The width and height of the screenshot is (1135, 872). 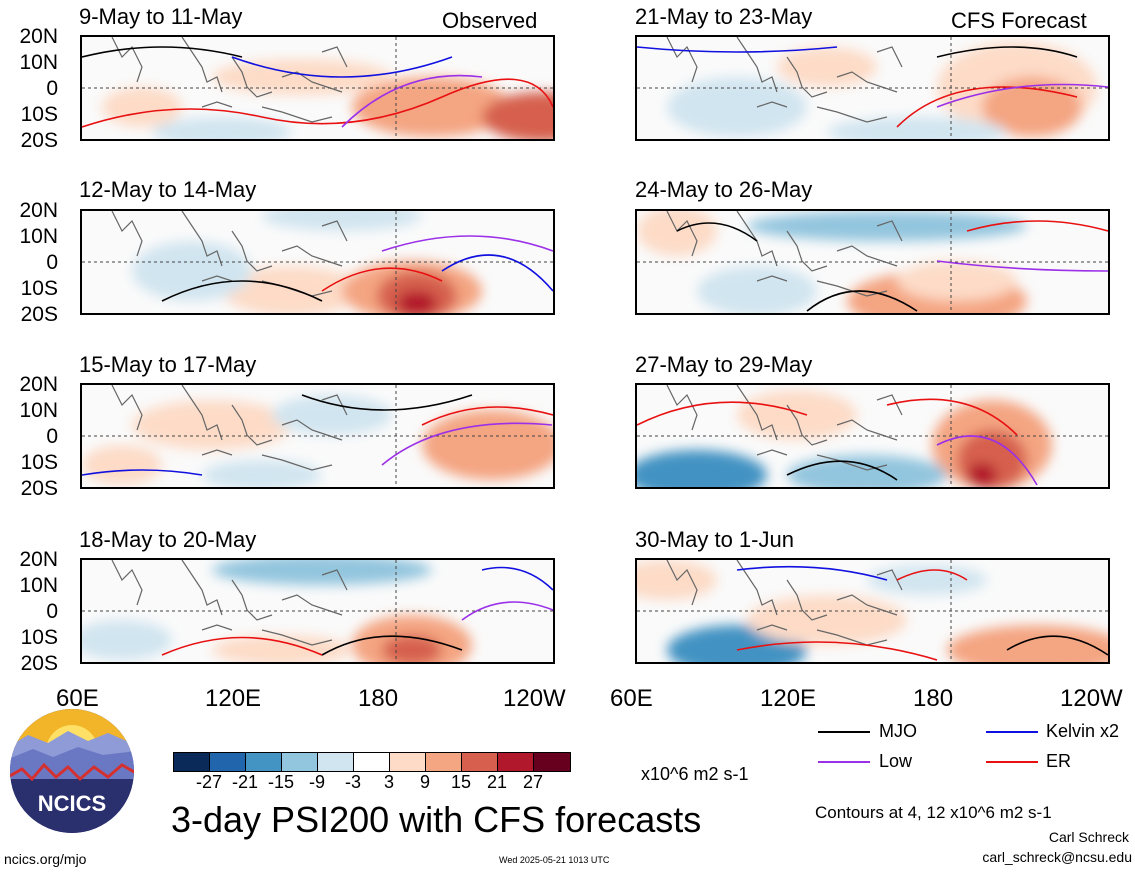 What do you see at coordinates (724, 364) in the screenshot?
I see `panel-title: 27-May to 29-May` at bounding box center [724, 364].